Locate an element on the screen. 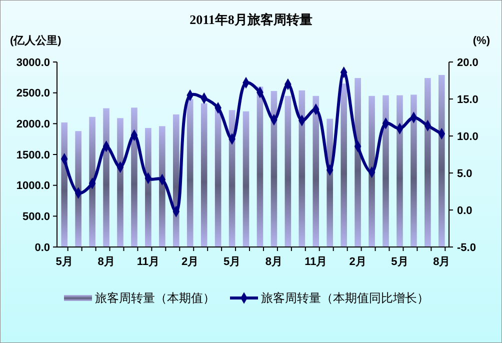  y-tick-label: 0.0 is located at coordinates (42, 248).